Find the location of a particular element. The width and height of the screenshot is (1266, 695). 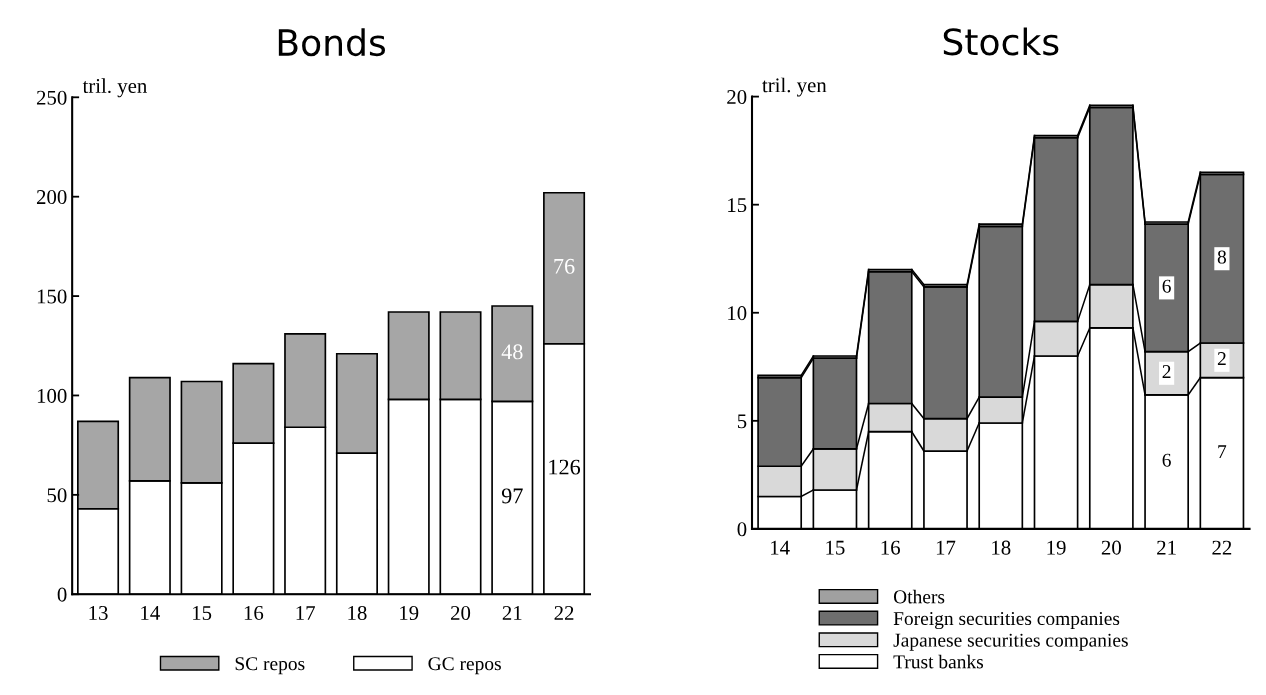

y-tick-label: 10 is located at coordinates (737, 313).